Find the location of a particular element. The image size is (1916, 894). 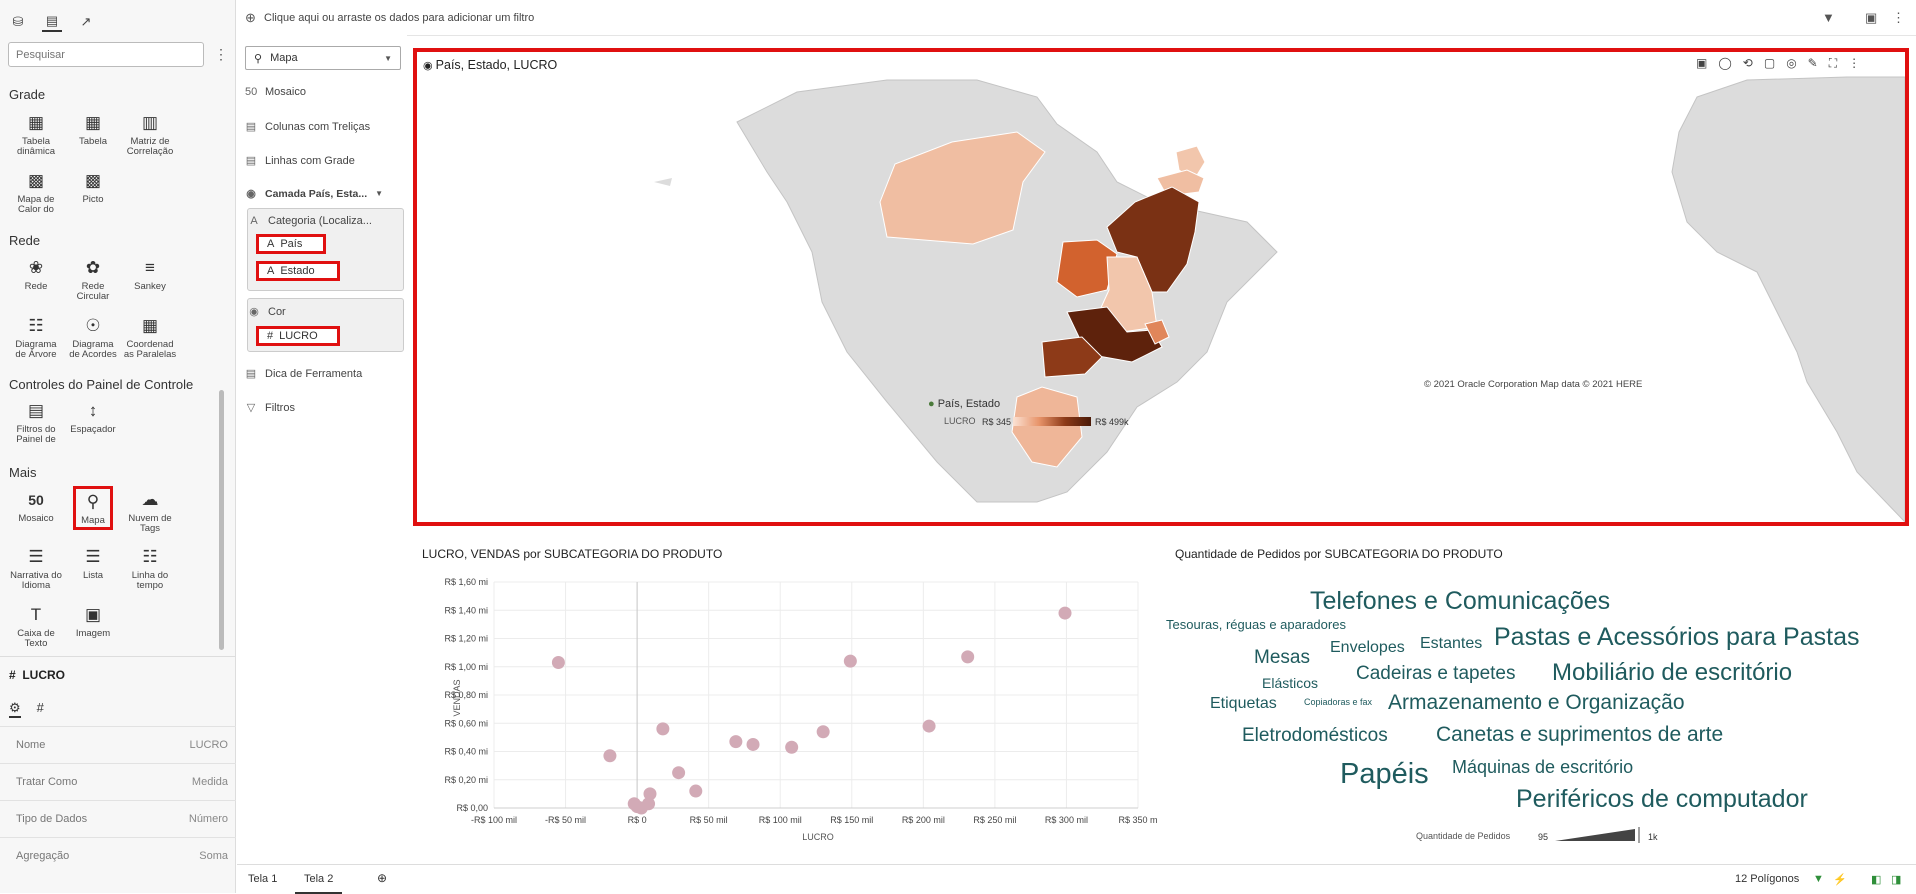

grammar-colunas: ▤ Colunas com Treliças is located at coordinates (308, 127).